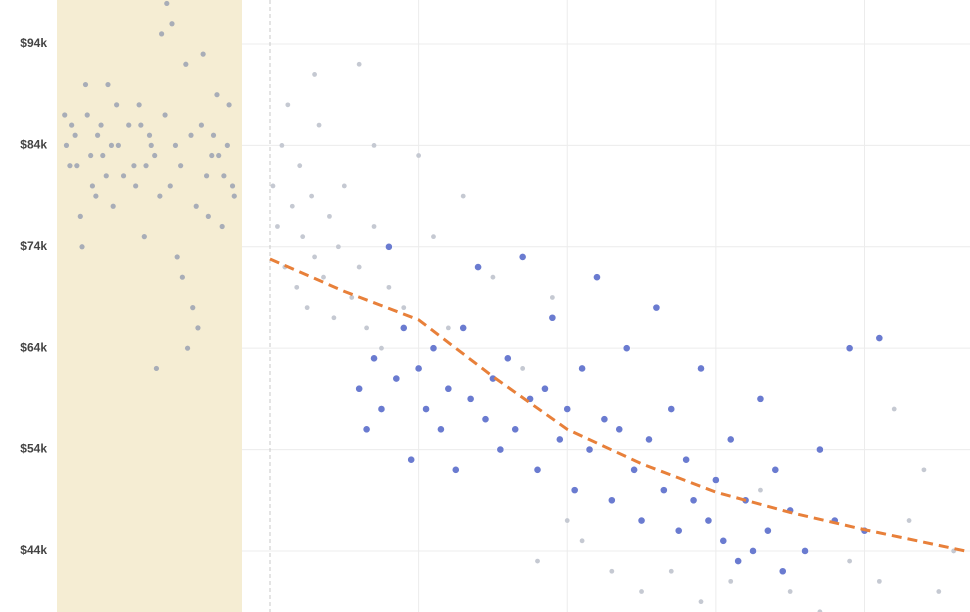  Describe the element at coordinates (33, 347) in the screenshot. I see `y-tick-label: $64k` at that location.